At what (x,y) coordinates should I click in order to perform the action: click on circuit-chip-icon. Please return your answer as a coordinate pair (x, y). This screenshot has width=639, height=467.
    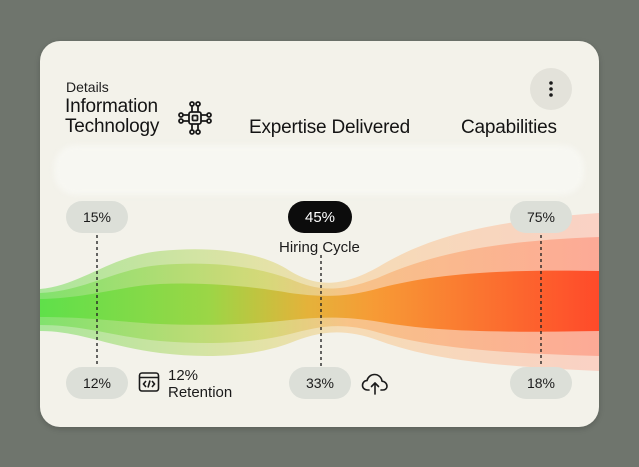
    Looking at the image, I should click on (195, 118).